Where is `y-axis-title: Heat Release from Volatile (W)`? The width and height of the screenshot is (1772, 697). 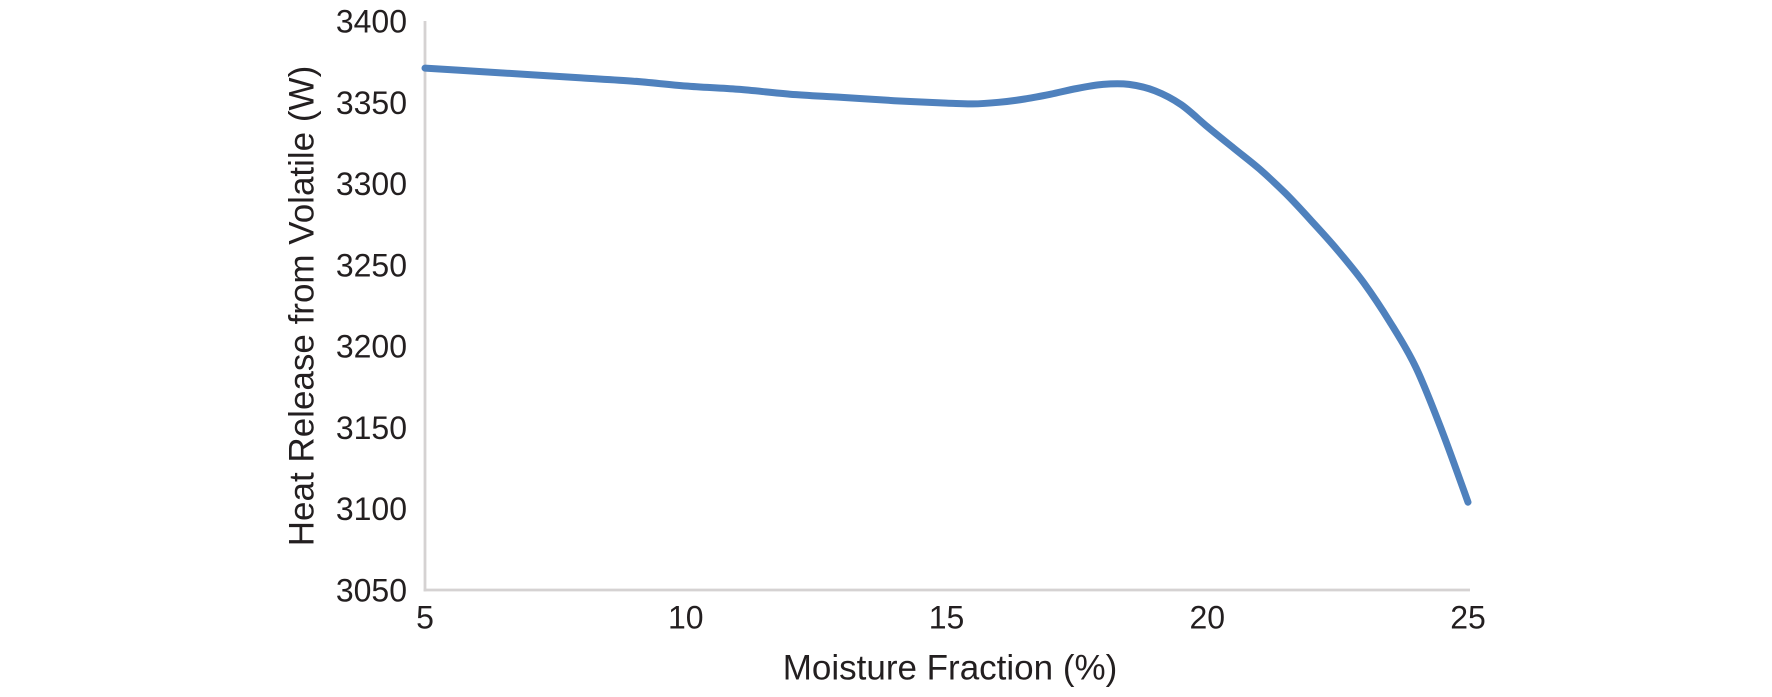 y-axis-title: Heat Release from Volatile (W) is located at coordinates (302, 306).